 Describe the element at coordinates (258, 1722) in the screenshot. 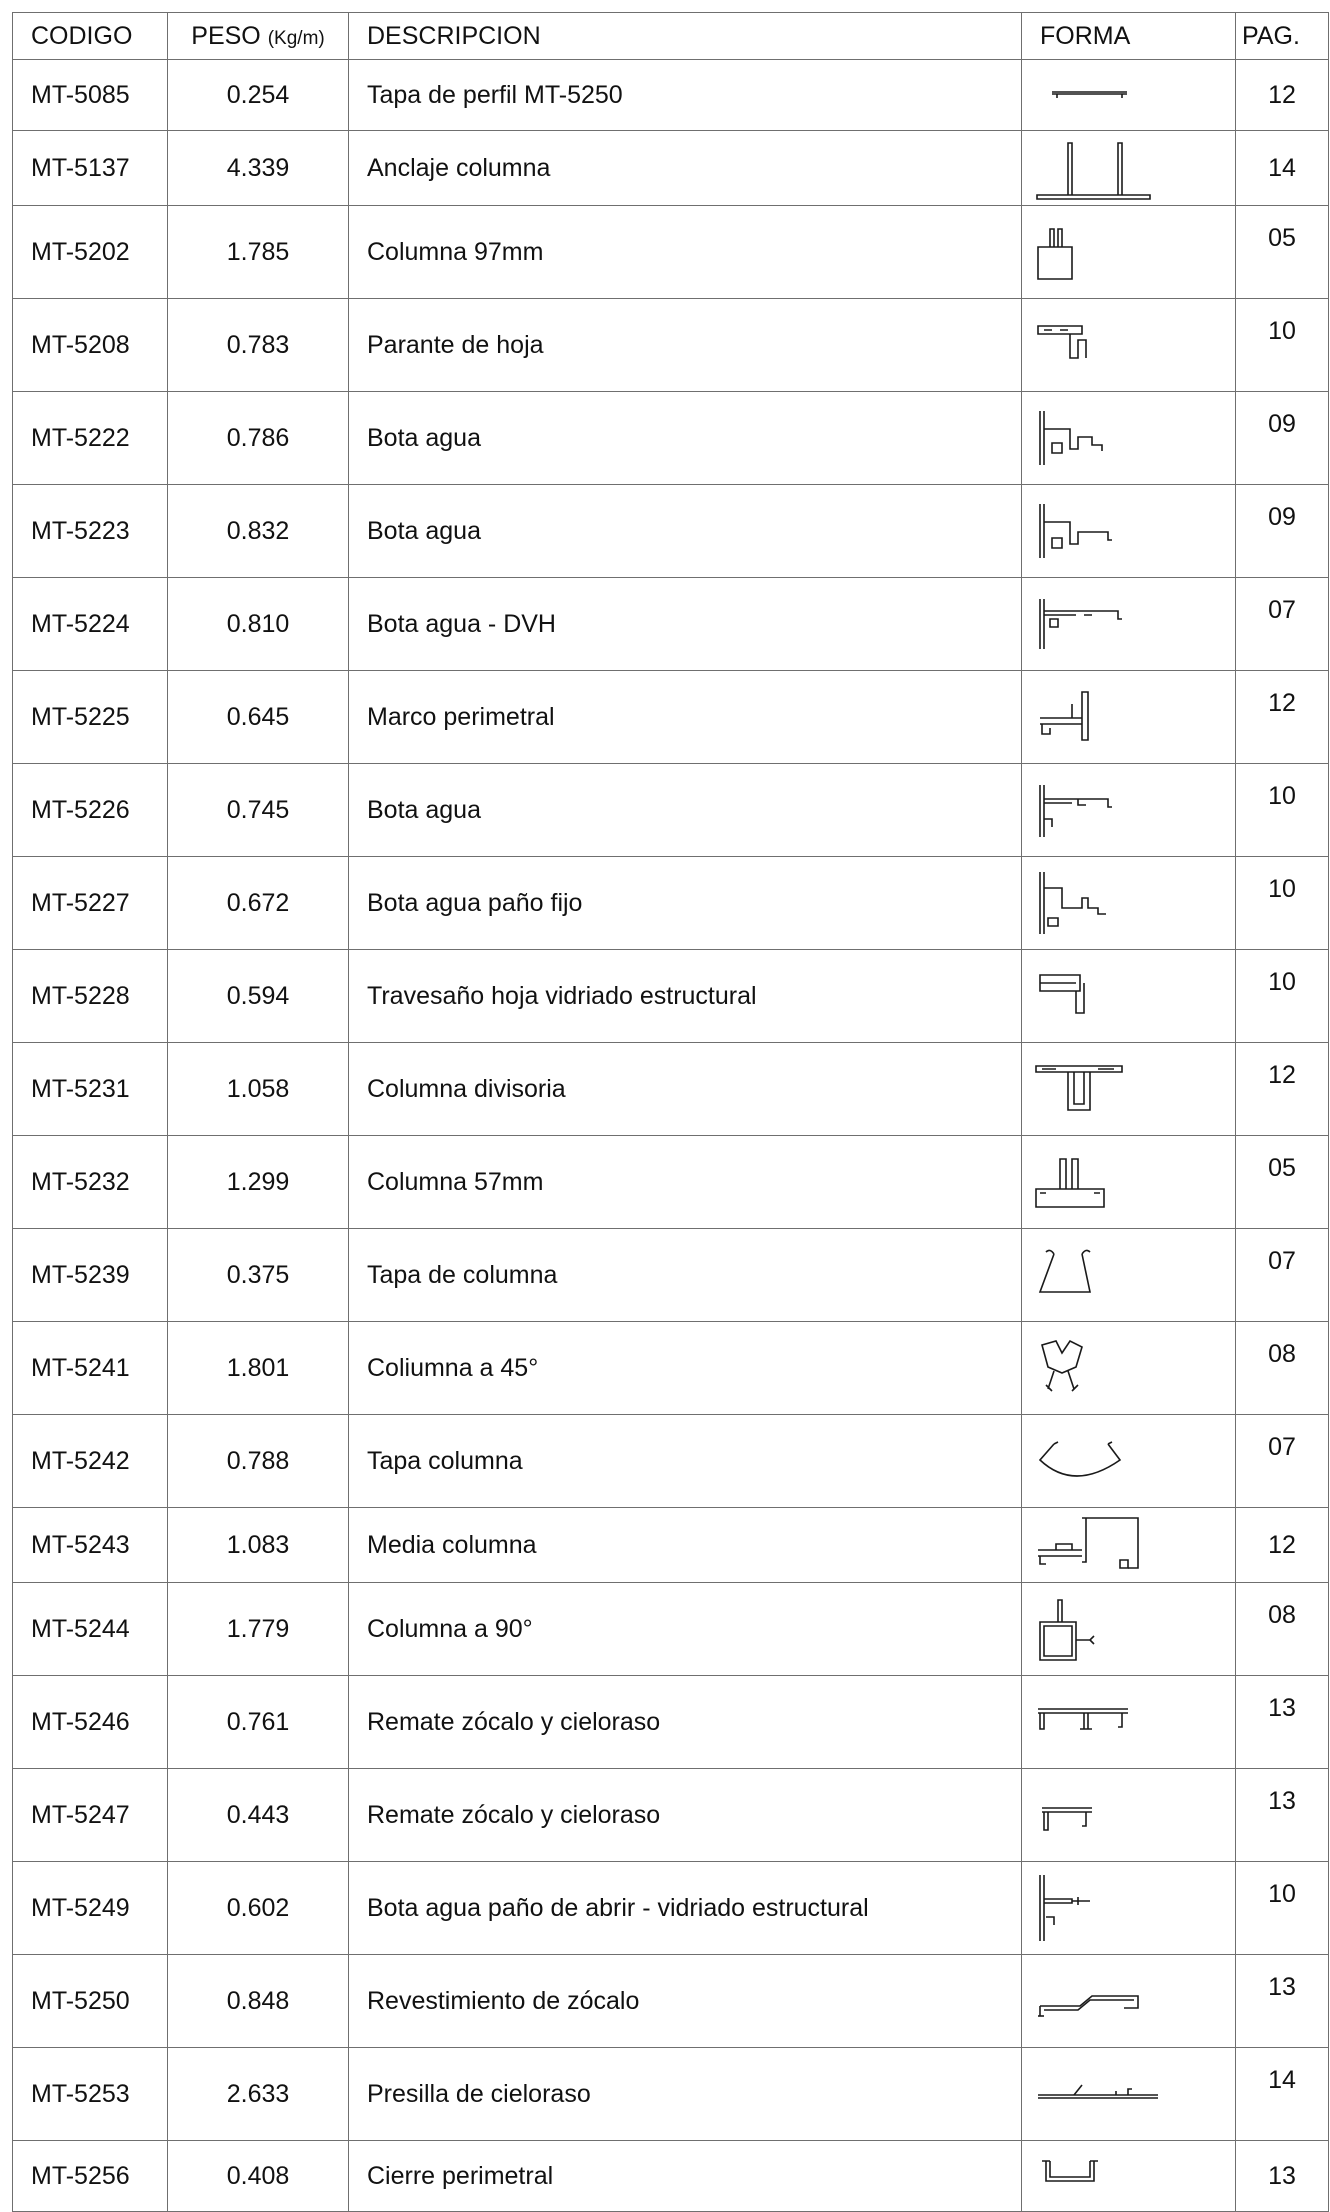

I see `peso-cell: 0.761` at that location.